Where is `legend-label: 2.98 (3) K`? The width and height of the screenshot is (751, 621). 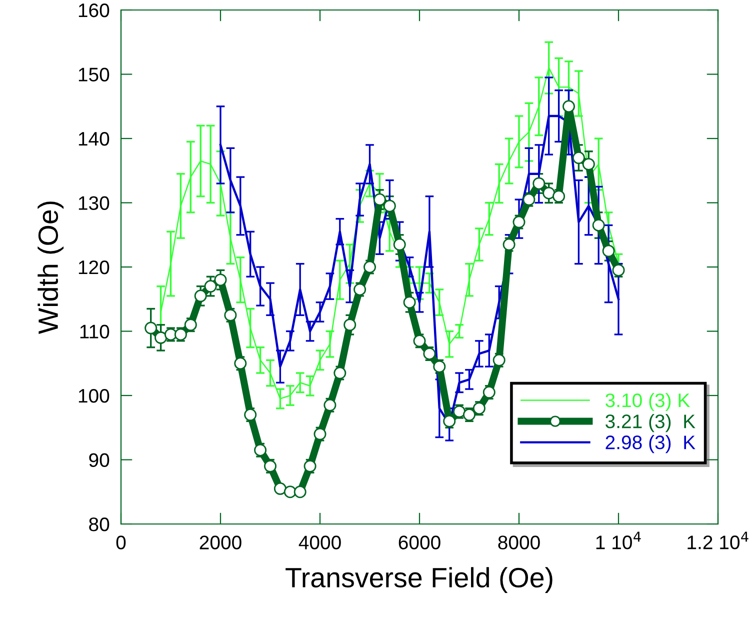
legend-label: 2.98 (3) K is located at coordinates (651, 444).